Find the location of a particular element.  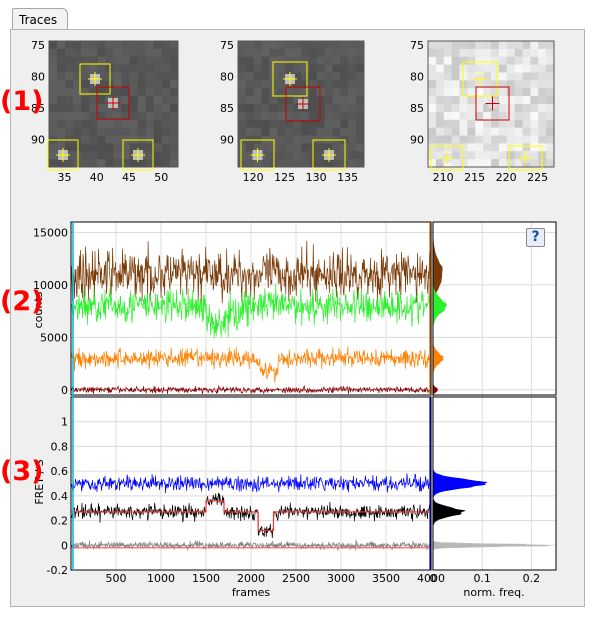

frames-x-tick: 1000 is located at coordinates (161, 578).